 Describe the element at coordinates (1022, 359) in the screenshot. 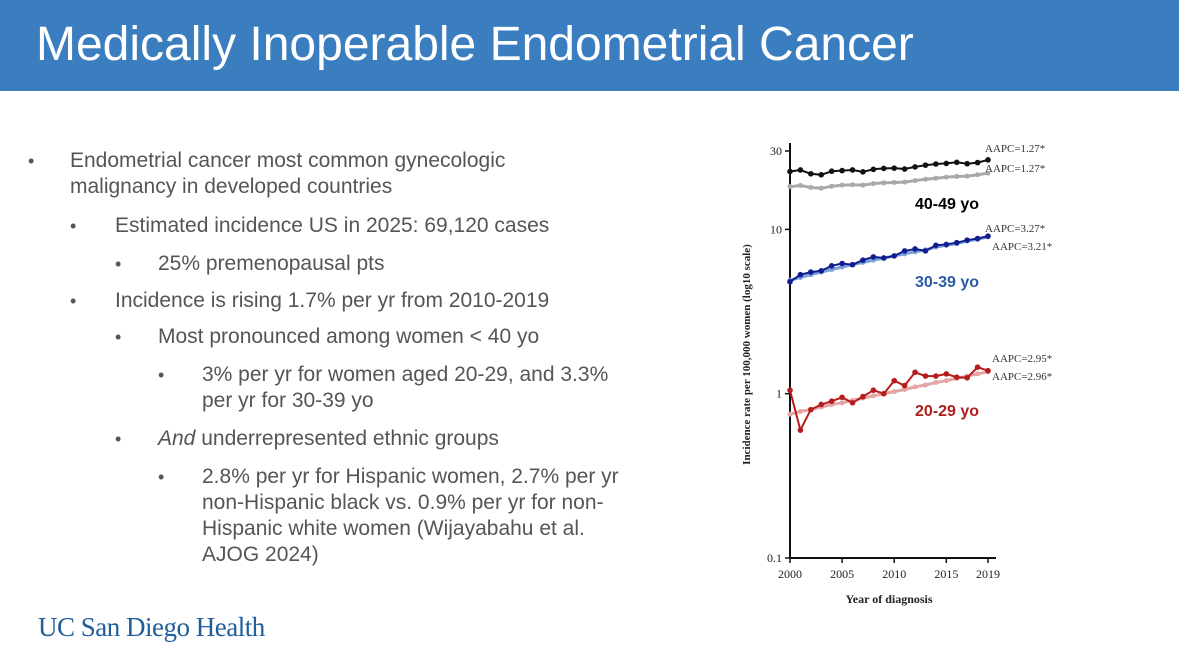

I see `annotation-aapc-2029-observed: AAPC=2.95*` at that location.